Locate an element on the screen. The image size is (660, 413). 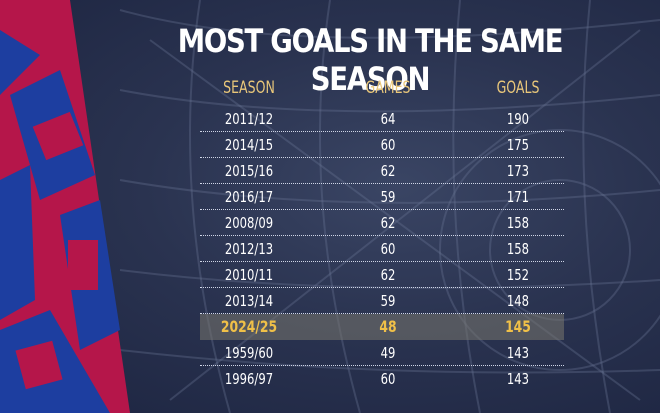
table-row: 1996/97 60 143 is located at coordinates (382, 379).